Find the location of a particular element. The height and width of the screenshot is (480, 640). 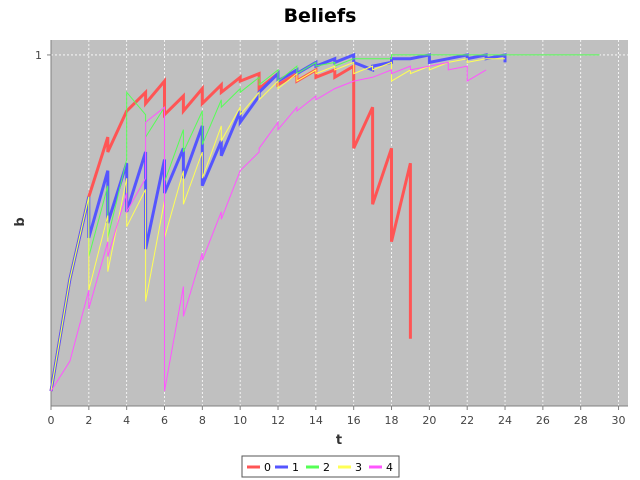

legend-label-1: 1 is located at coordinates (295, 467).